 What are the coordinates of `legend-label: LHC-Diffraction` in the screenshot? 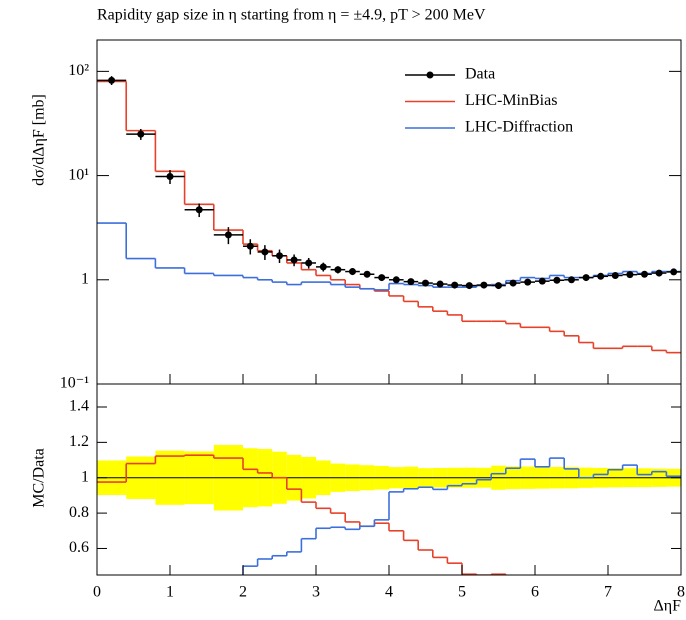 It's located at (519, 127).